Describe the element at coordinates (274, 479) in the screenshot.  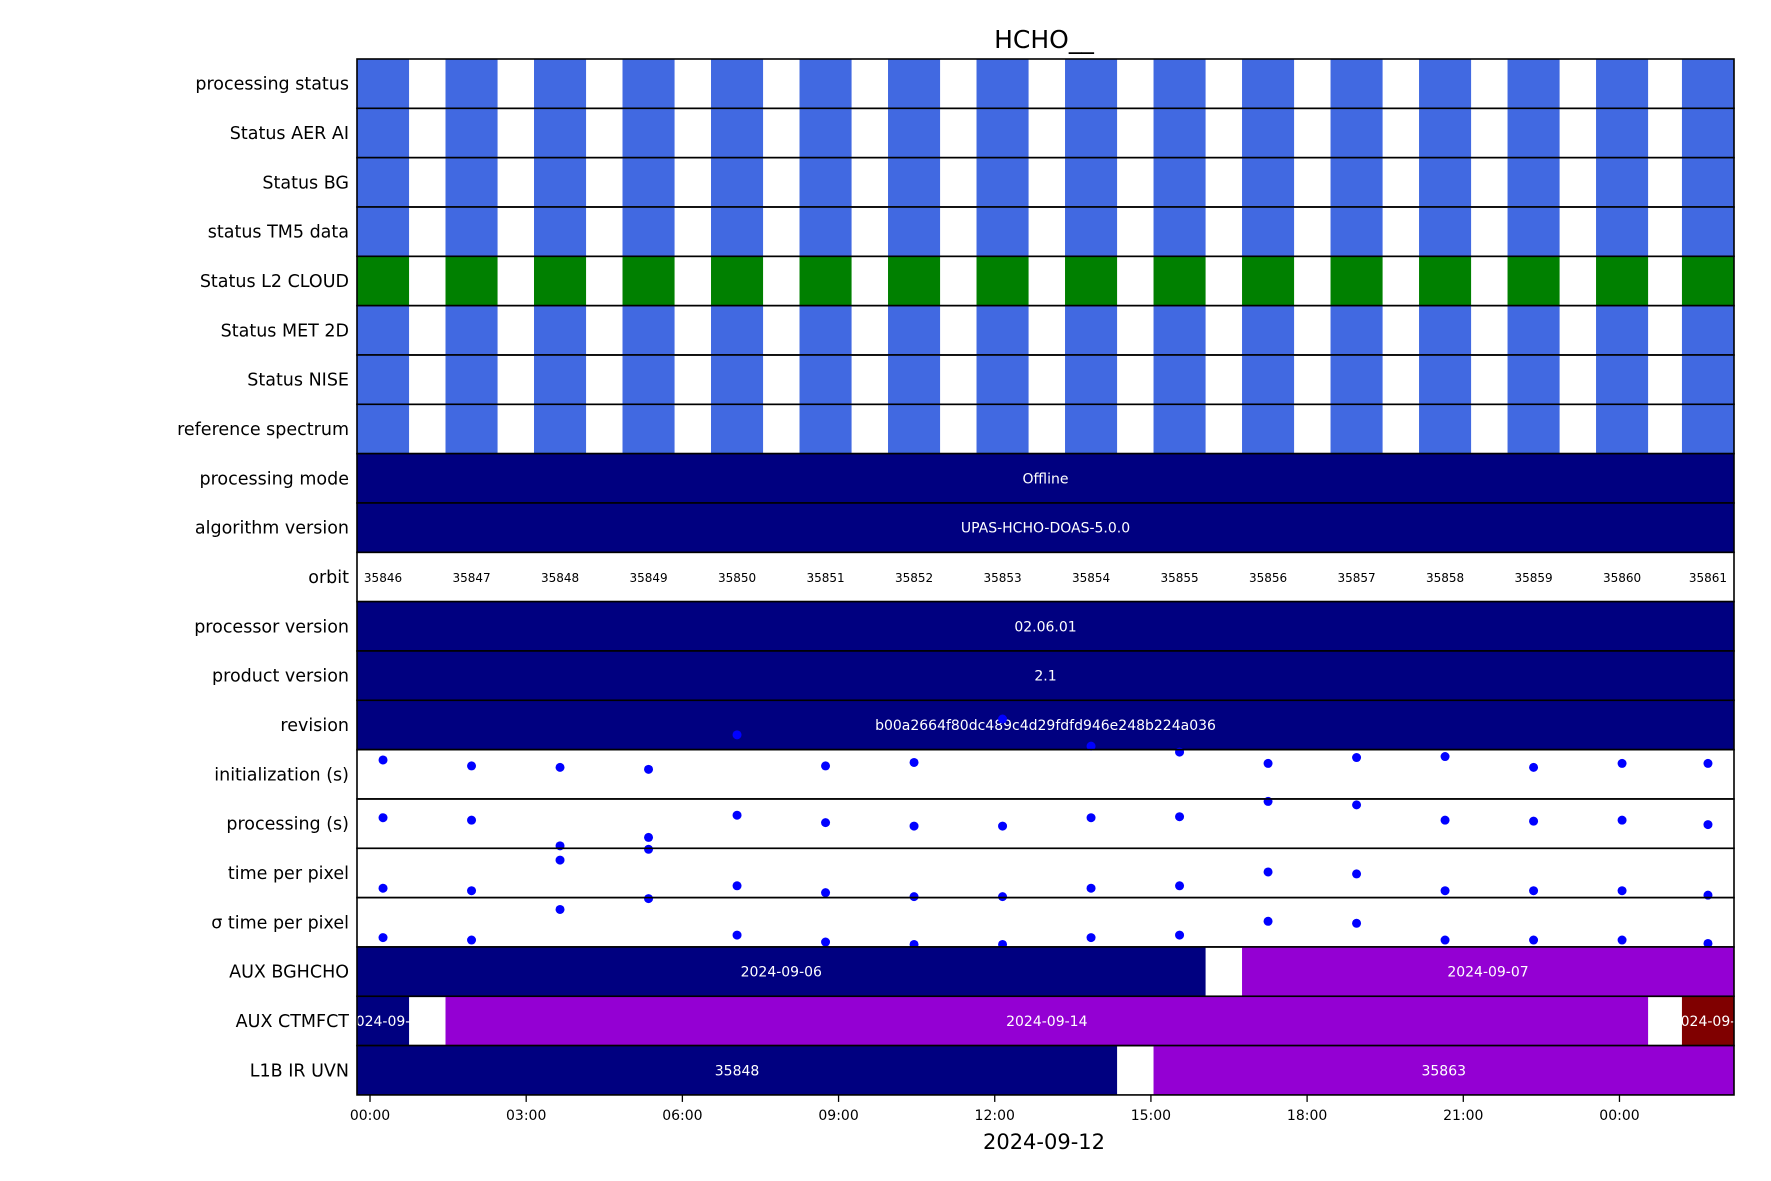
I see `row-label: processing mode` at that location.